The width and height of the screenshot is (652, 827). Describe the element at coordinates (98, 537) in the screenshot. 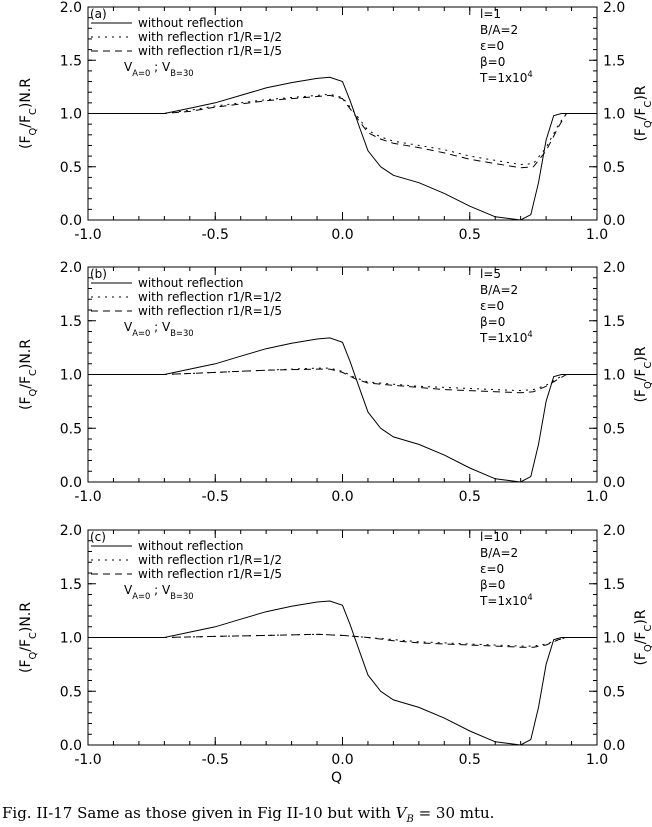

I see `panel-label: (c)` at that location.